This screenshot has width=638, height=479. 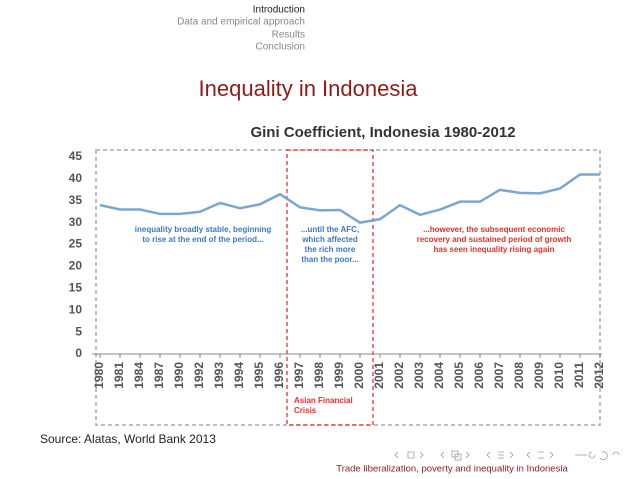 I want to click on nav-item: Introduction, so click(x=279, y=10).